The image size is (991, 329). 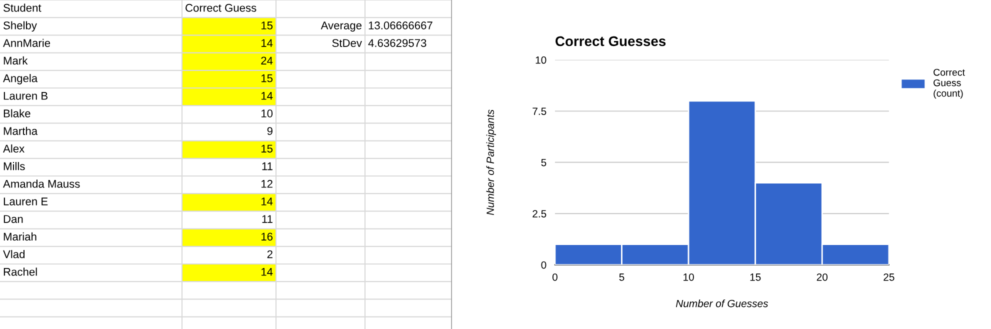 What do you see at coordinates (400, 26) in the screenshot?
I see `text: 13.06666667` at bounding box center [400, 26].